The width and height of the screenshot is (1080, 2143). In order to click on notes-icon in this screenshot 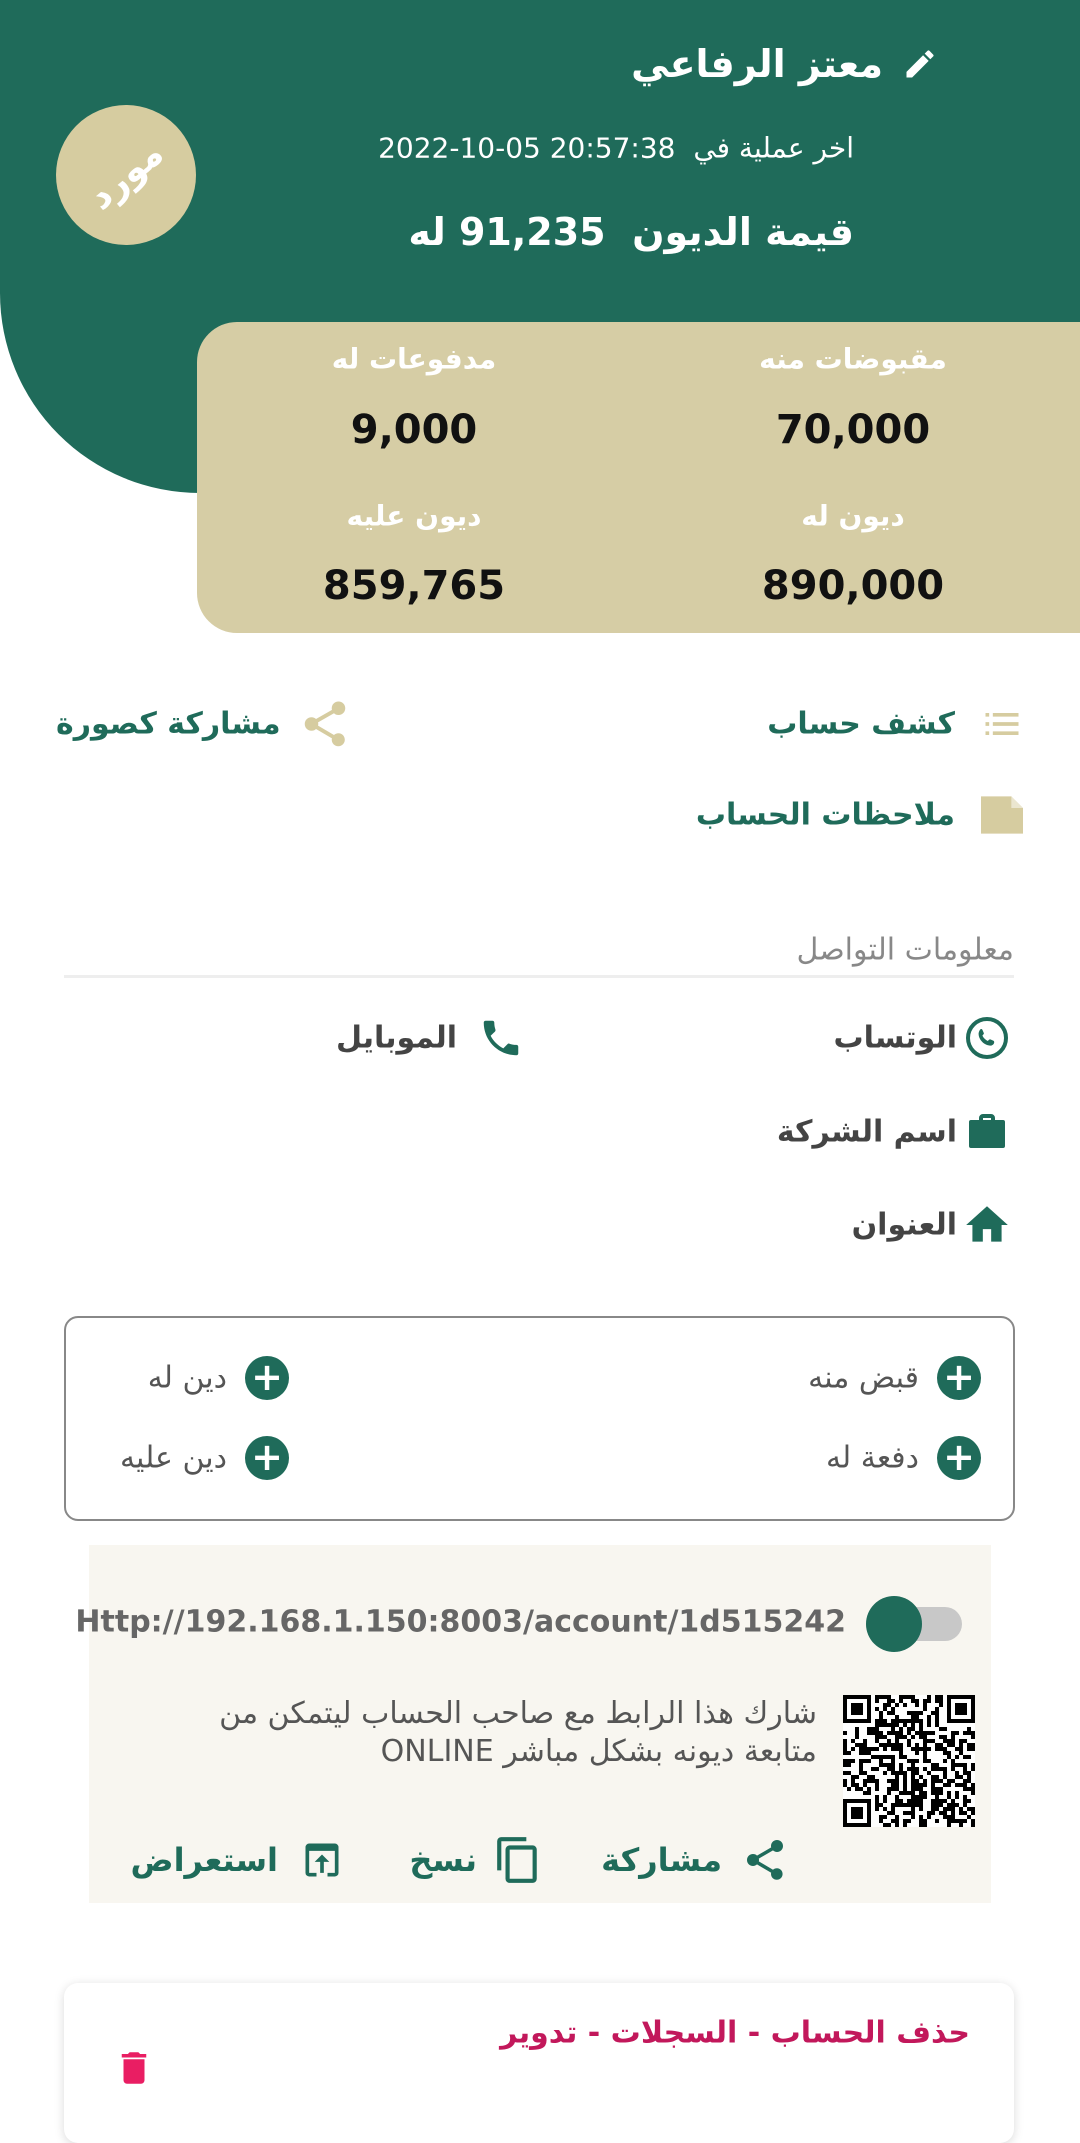, I will do `click(1002, 815)`.